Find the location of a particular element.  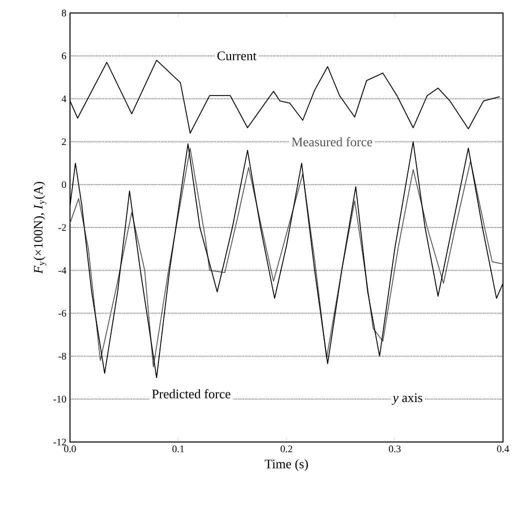

text: Current is located at coordinates (236, 56).